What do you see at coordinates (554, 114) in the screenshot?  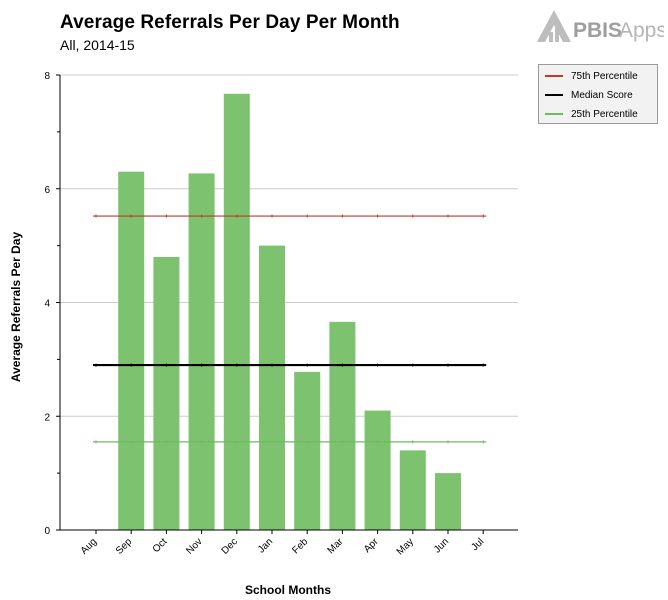 I see `legend-swatch-p25` at bounding box center [554, 114].